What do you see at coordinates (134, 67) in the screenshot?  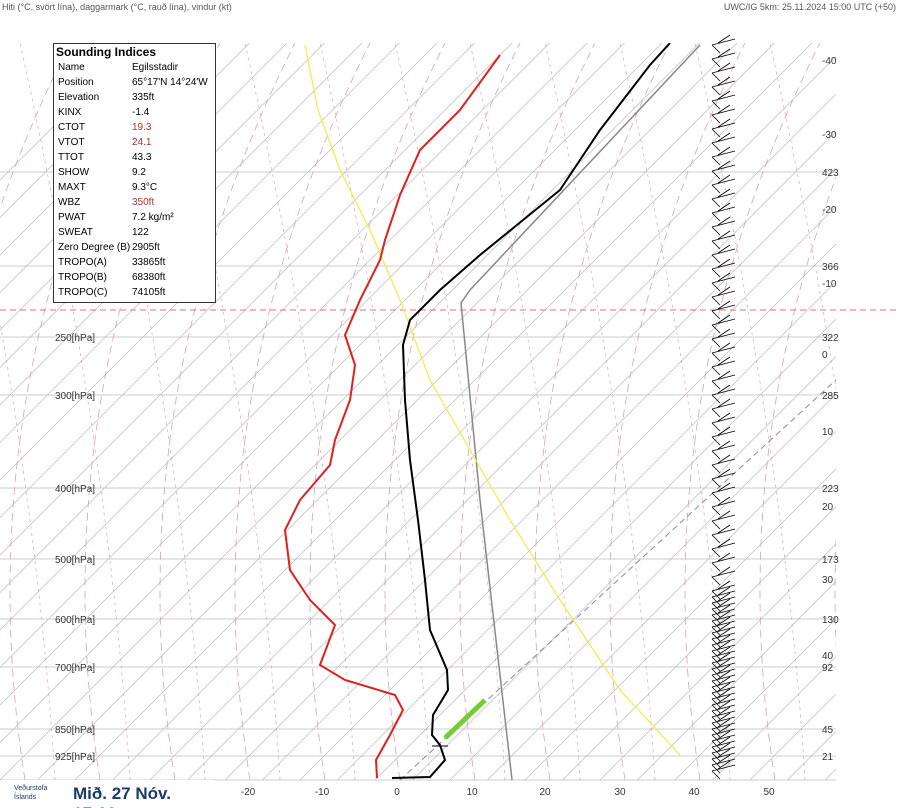 I see `index-row: Name Egilsstadir` at bounding box center [134, 67].